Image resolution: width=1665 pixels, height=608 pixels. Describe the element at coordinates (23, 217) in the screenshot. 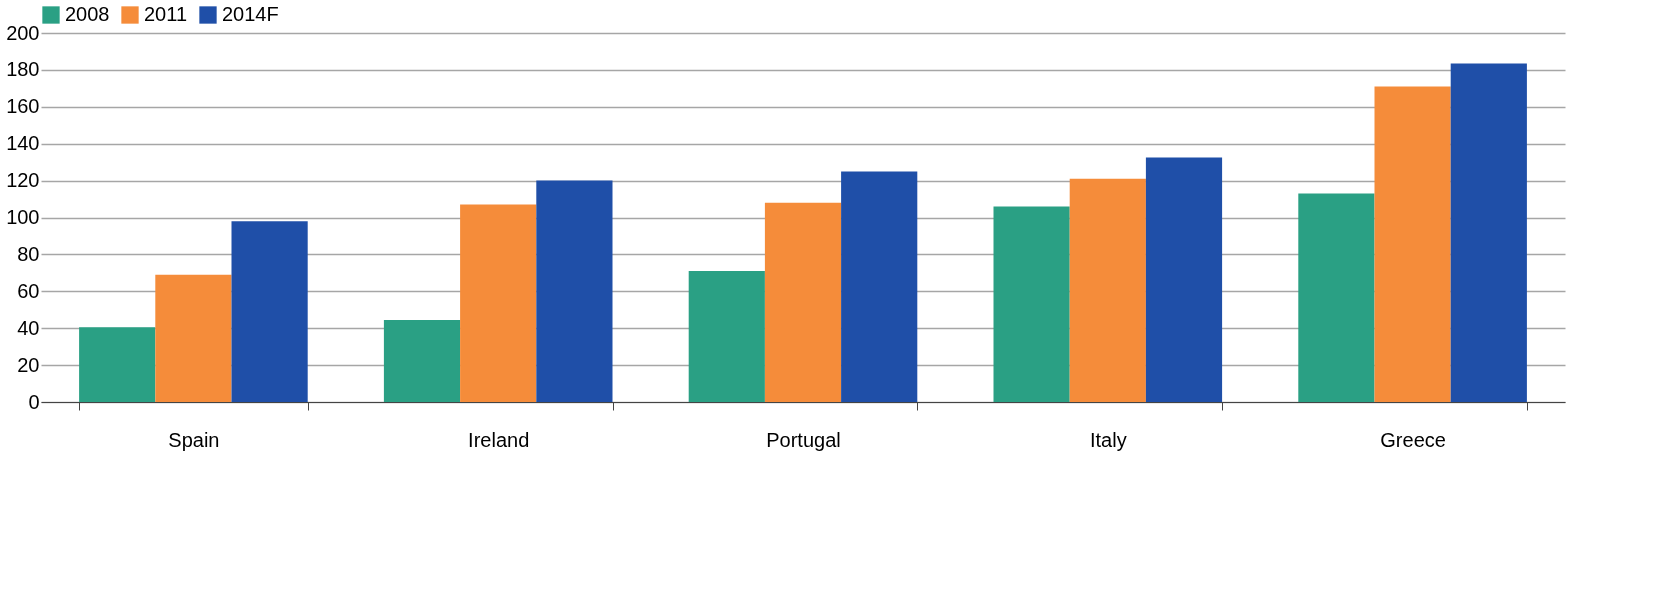

I see `y-tick-label: 100` at that location.